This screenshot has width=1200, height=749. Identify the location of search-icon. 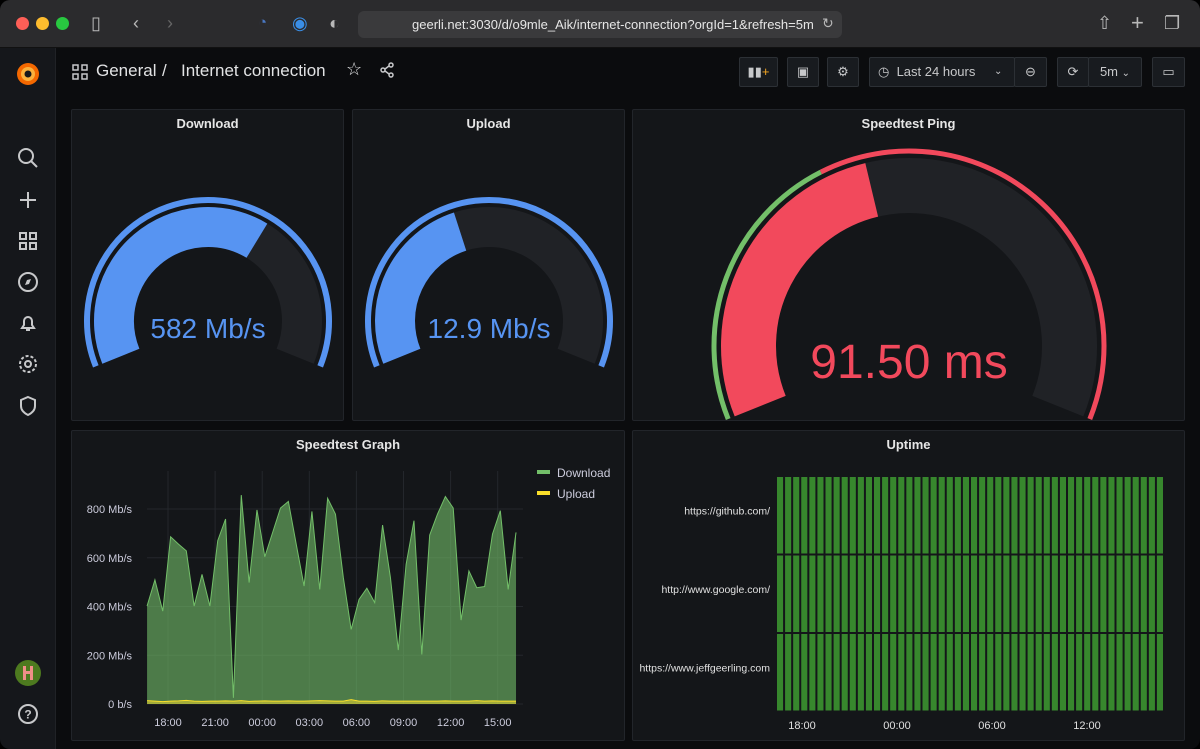
(28, 158).